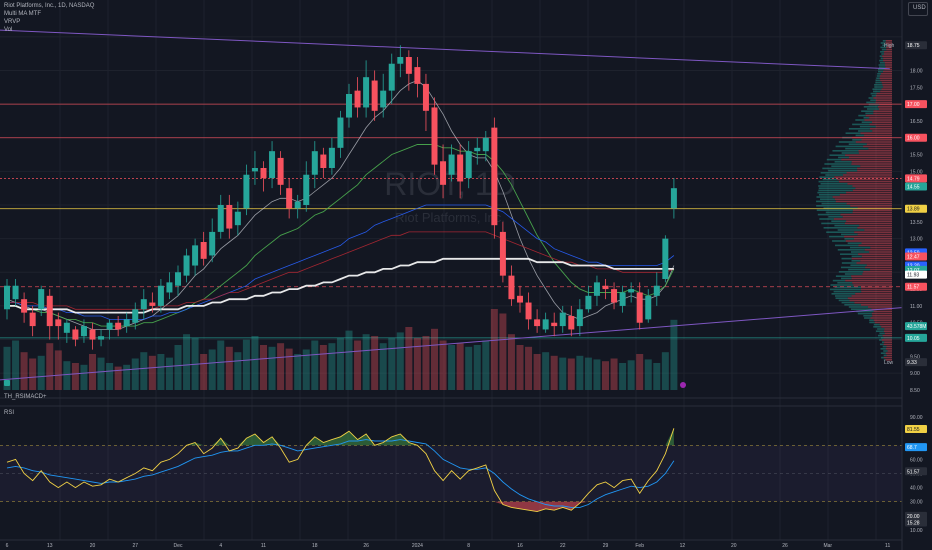 This screenshot has width=932, height=550. I want to click on rsi-line, so click(340, 470).